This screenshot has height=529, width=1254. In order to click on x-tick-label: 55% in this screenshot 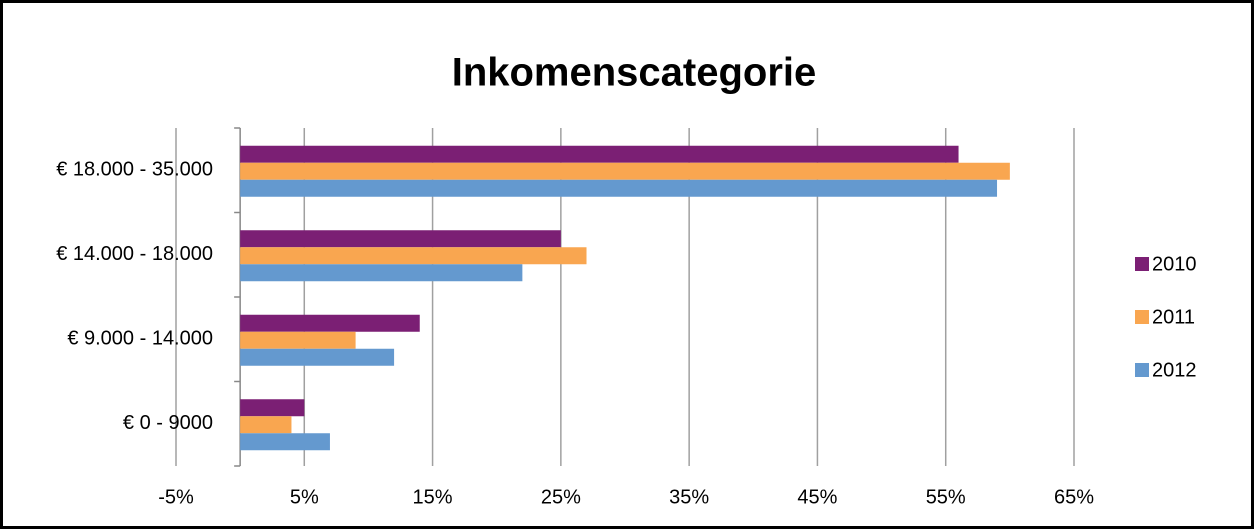, I will do `click(946, 497)`.